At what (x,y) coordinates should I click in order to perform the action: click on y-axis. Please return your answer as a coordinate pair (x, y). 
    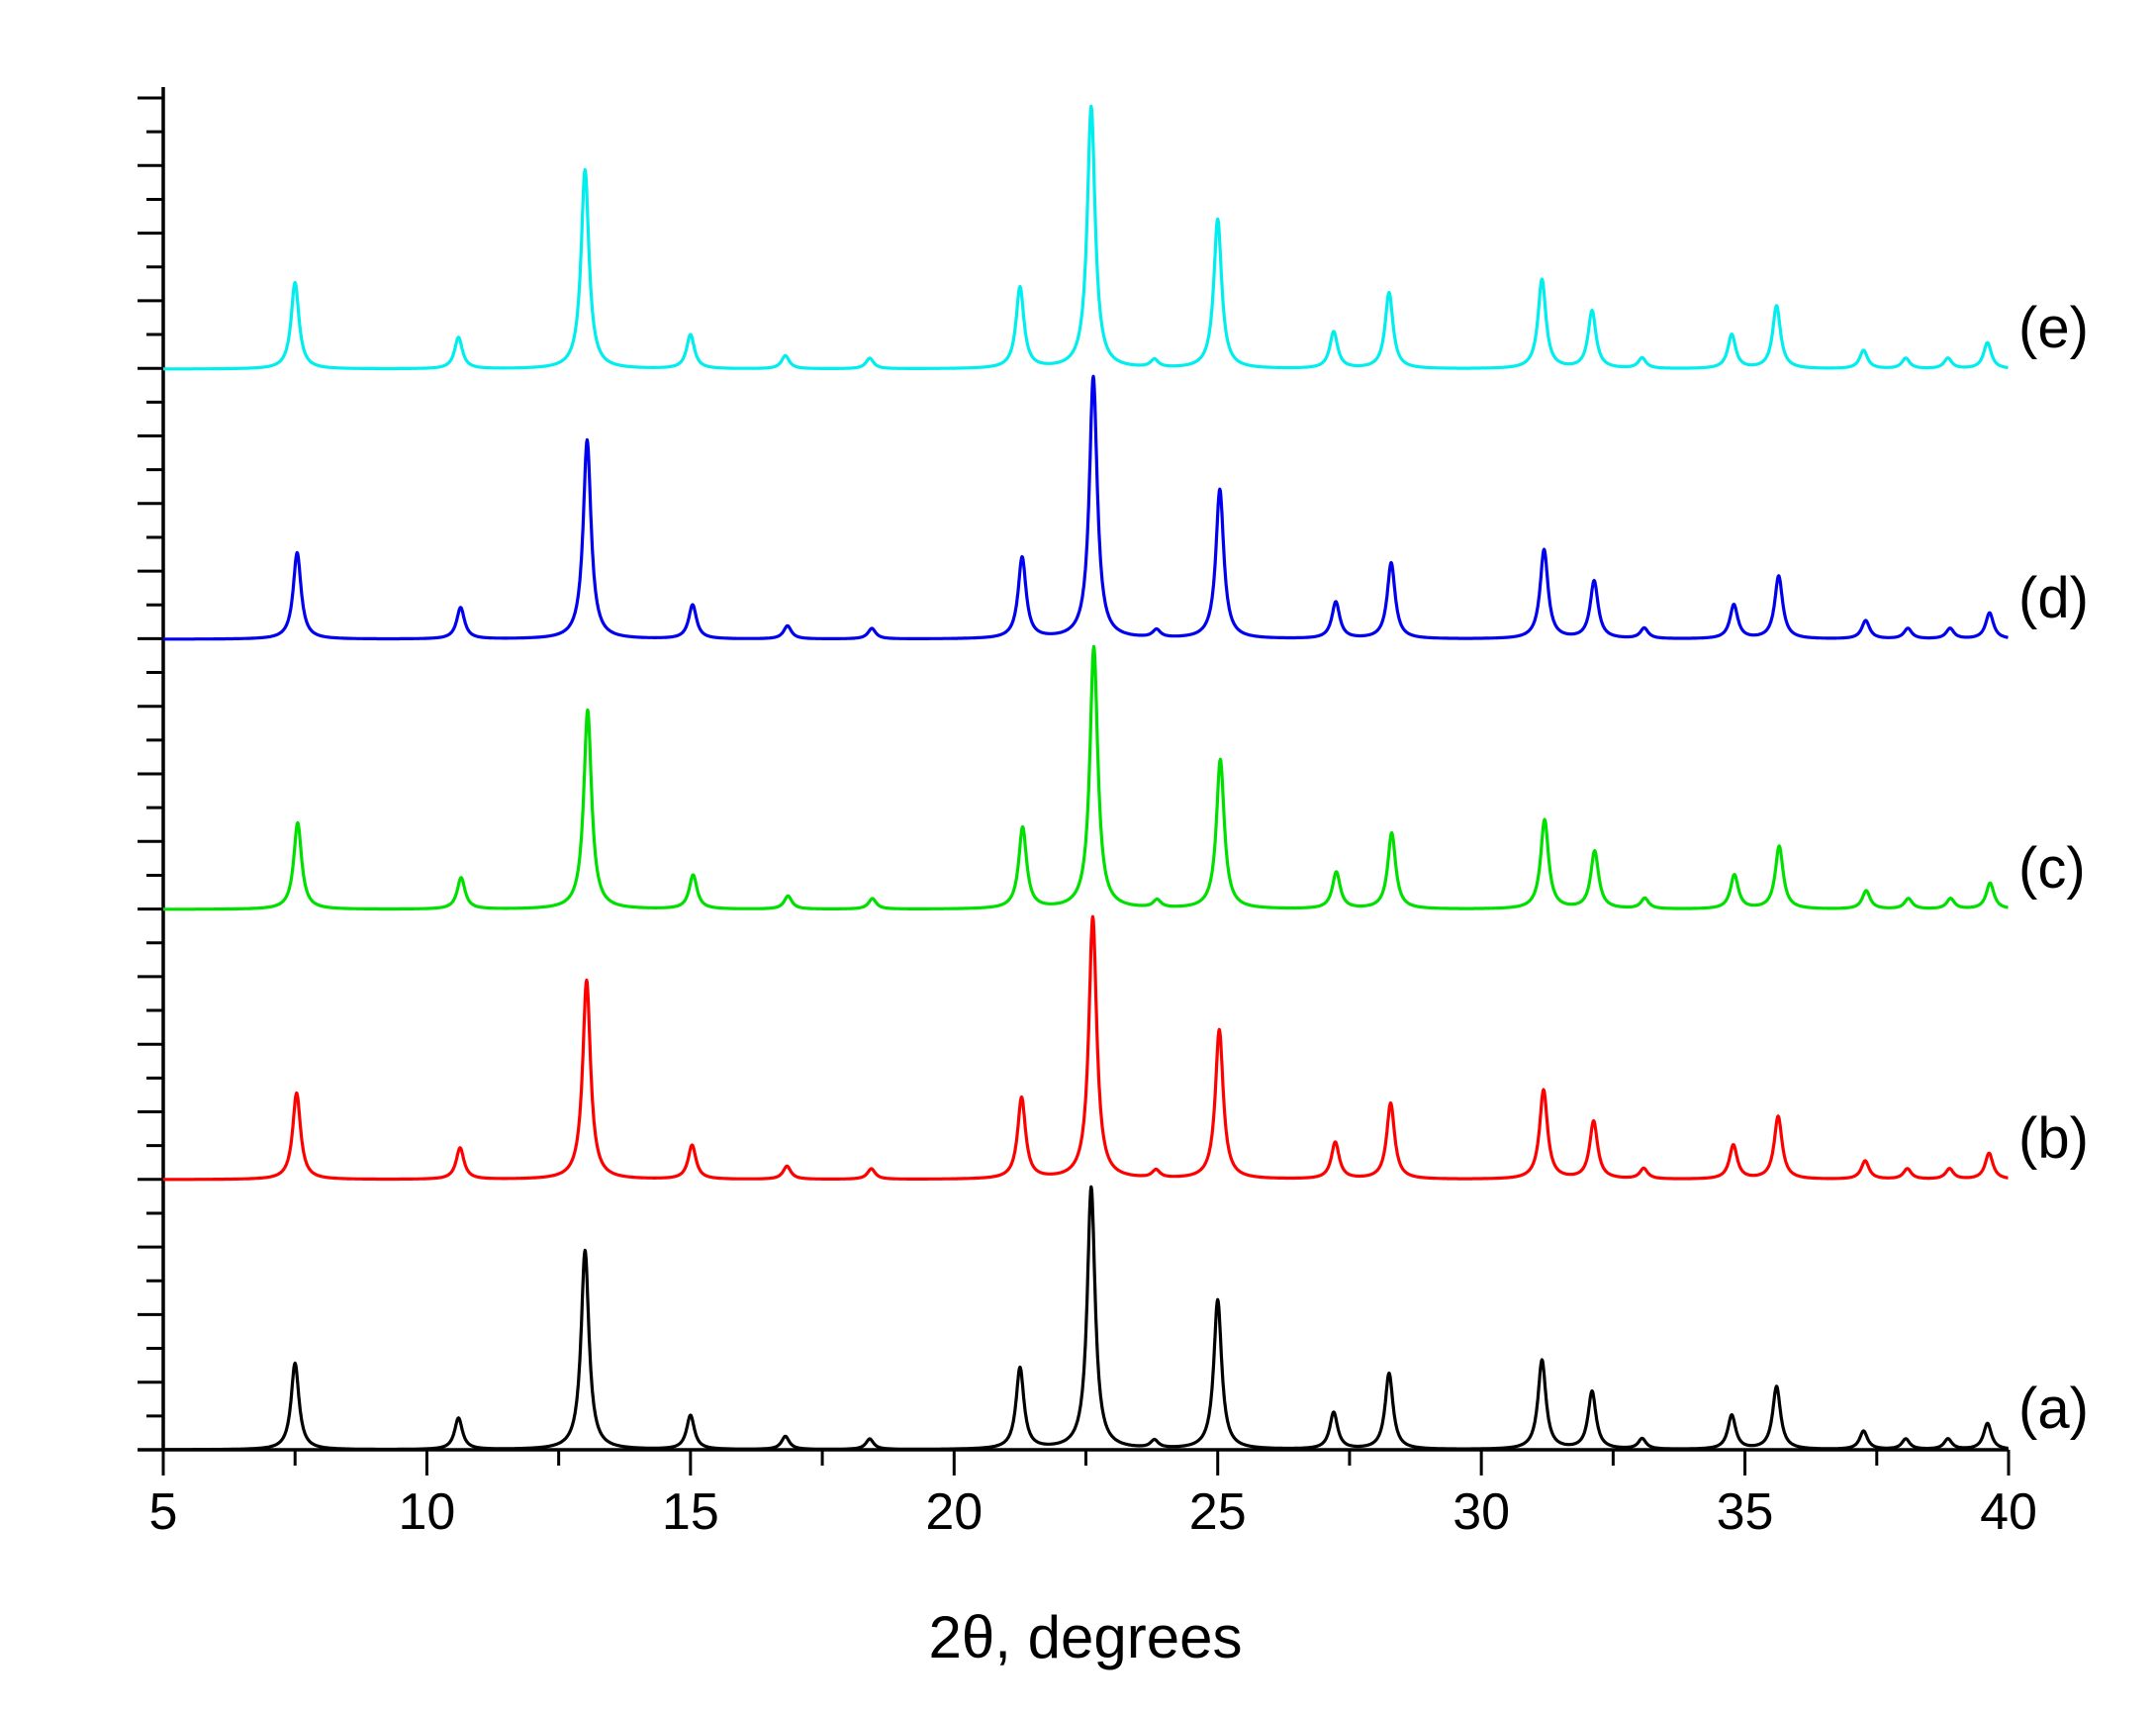
    Looking at the image, I should click on (151, 770).